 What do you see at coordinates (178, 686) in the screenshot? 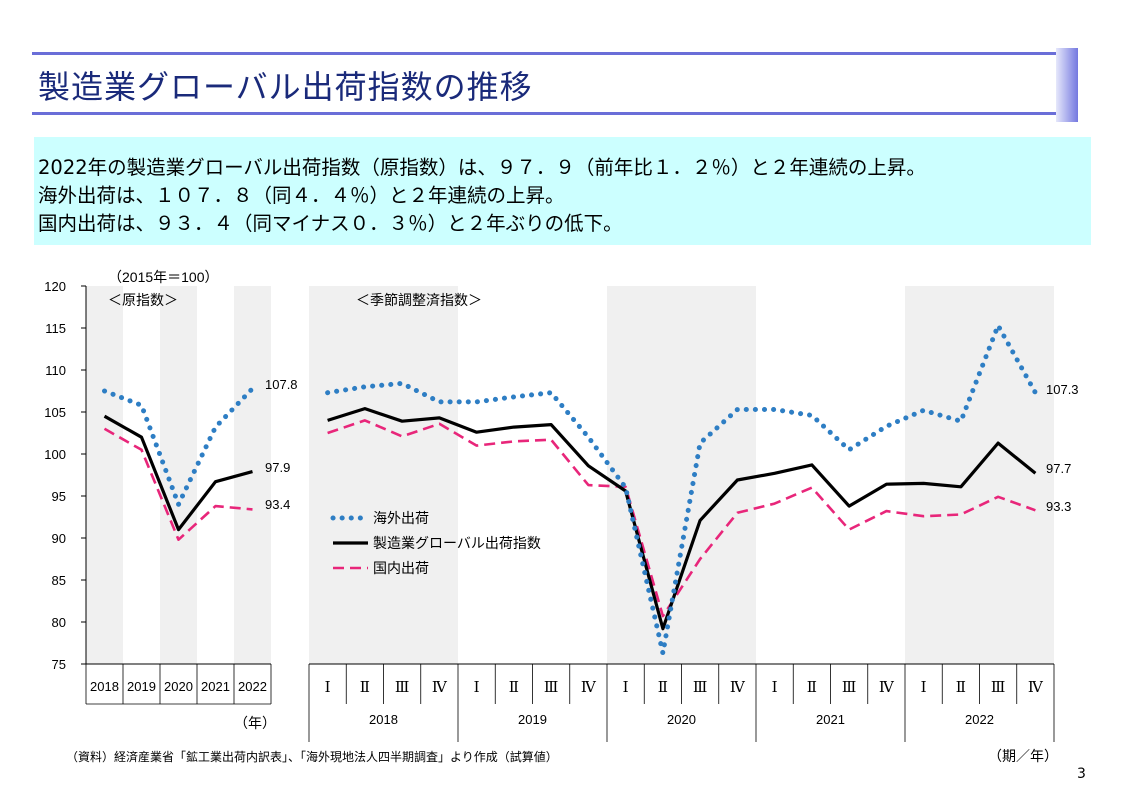
I see `annual-tick-label: 2020` at bounding box center [178, 686].